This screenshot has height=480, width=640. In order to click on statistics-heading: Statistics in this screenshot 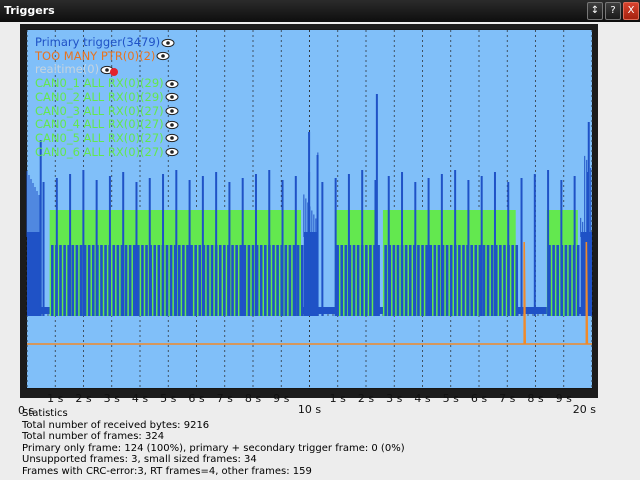, I will do `click(45, 413)`.